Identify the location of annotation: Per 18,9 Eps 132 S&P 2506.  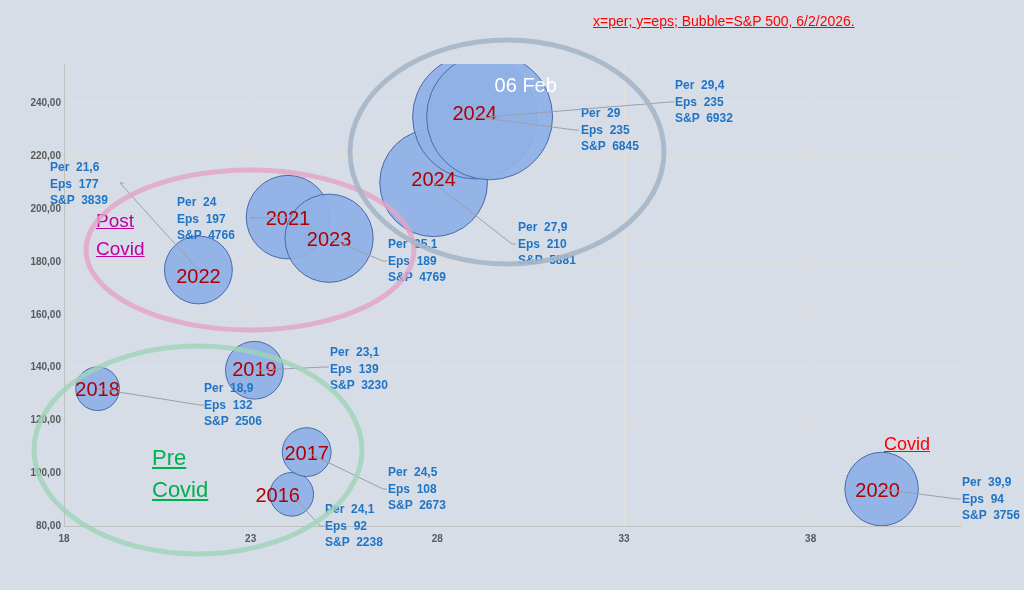
(233, 405).